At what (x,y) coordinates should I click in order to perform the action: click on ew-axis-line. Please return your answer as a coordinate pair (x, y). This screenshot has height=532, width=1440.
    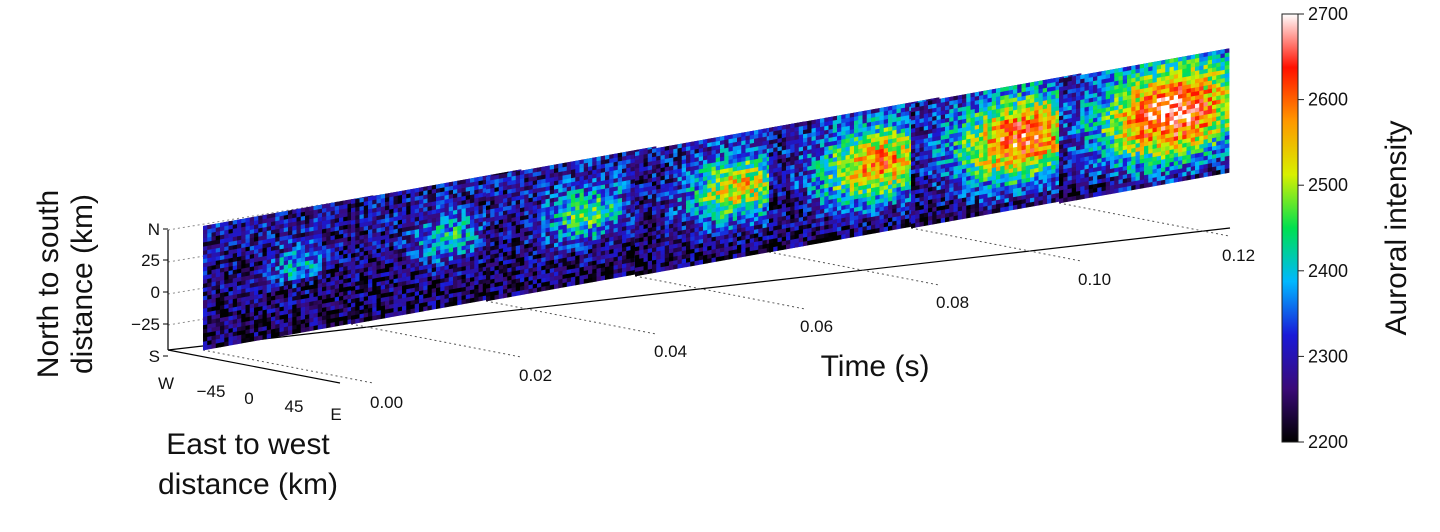
    Looking at the image, I should click on (254, 366).